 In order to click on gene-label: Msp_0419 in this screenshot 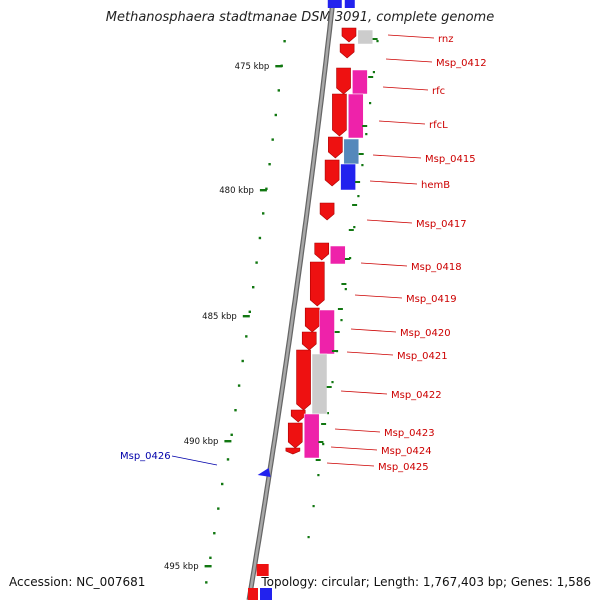, I will do `click(431, 299)`.